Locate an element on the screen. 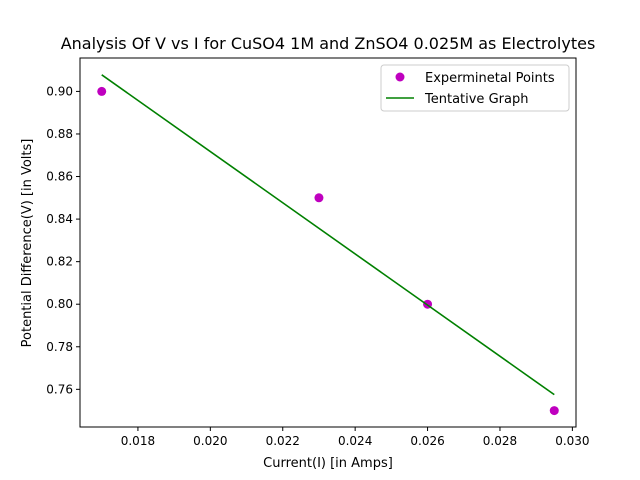 The height and width of the screenshot is (480, 640). legend-swatch-point is located at coordinates (400, 77).